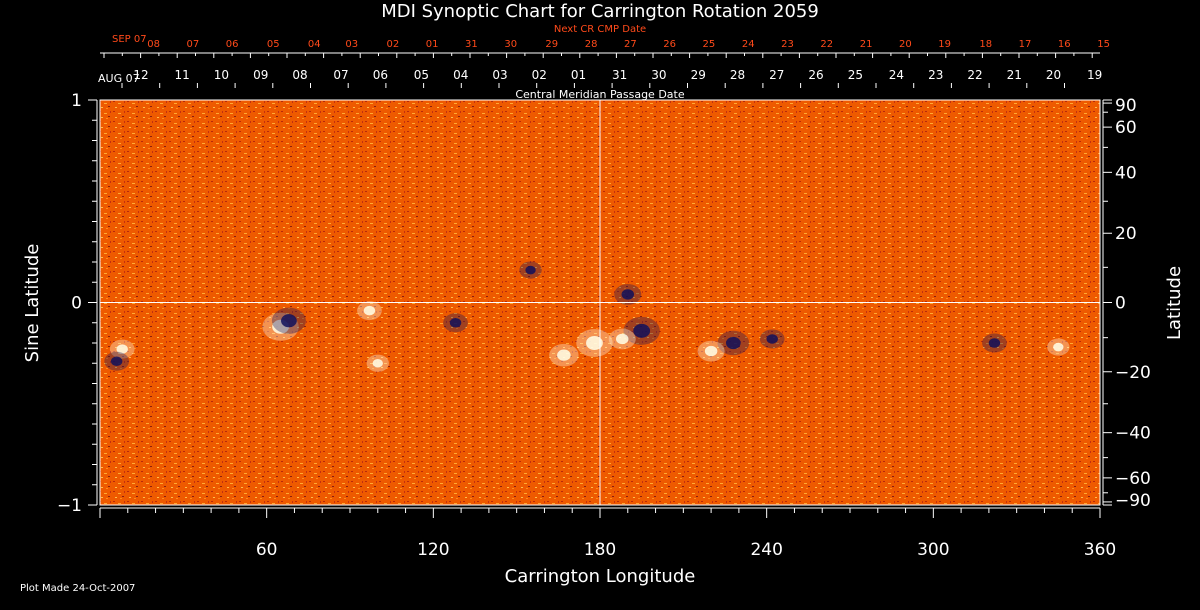 The height and width of the screenshot is (610, 1200). Describe the element at coordinates (499, 75) in the screenshot. I see `cmp-date-label: 03` at that location.